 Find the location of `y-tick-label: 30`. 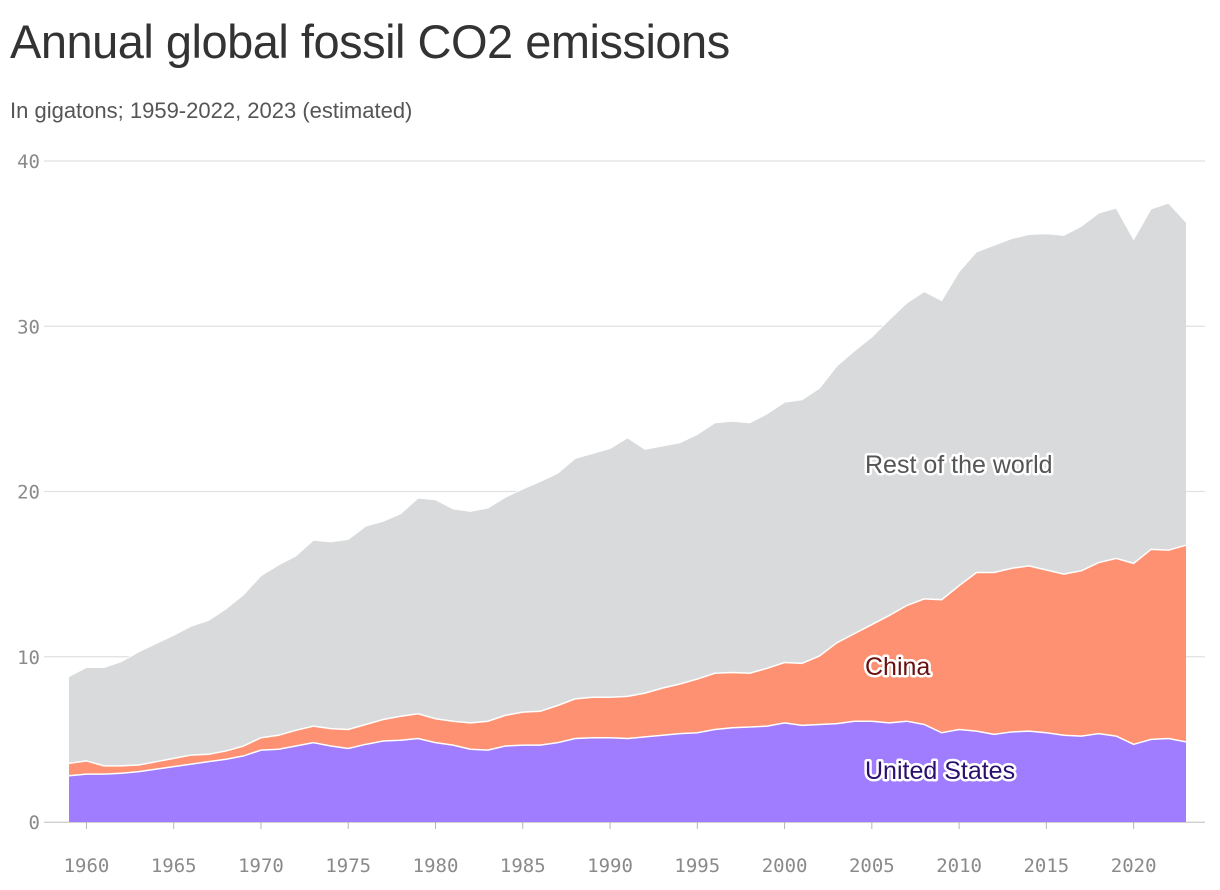

y-tick-label: 30 is located at coordinates (28, 327).